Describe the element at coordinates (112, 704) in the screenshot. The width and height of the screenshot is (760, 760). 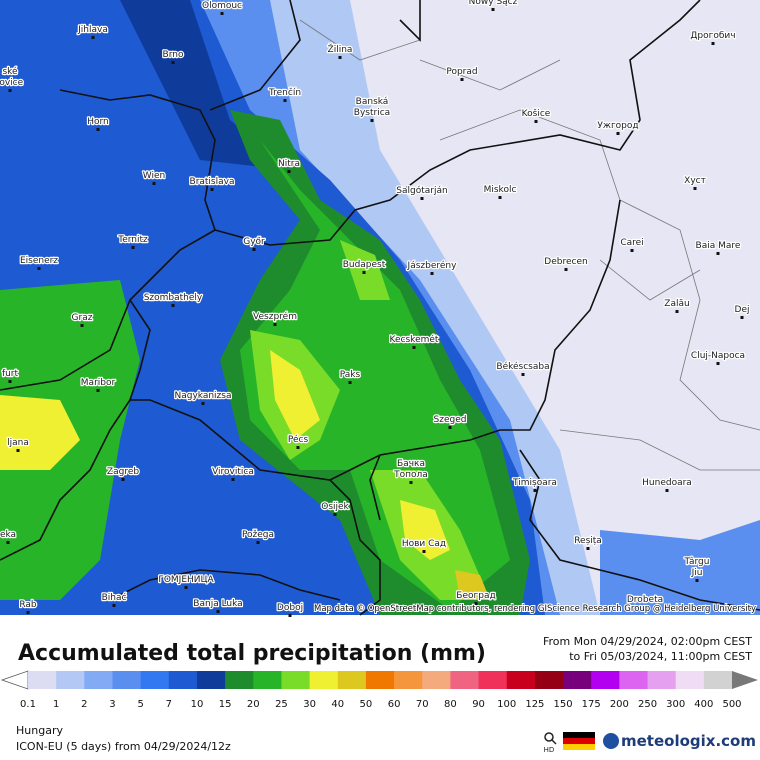
I see `colorbar-label: 3` at that location.